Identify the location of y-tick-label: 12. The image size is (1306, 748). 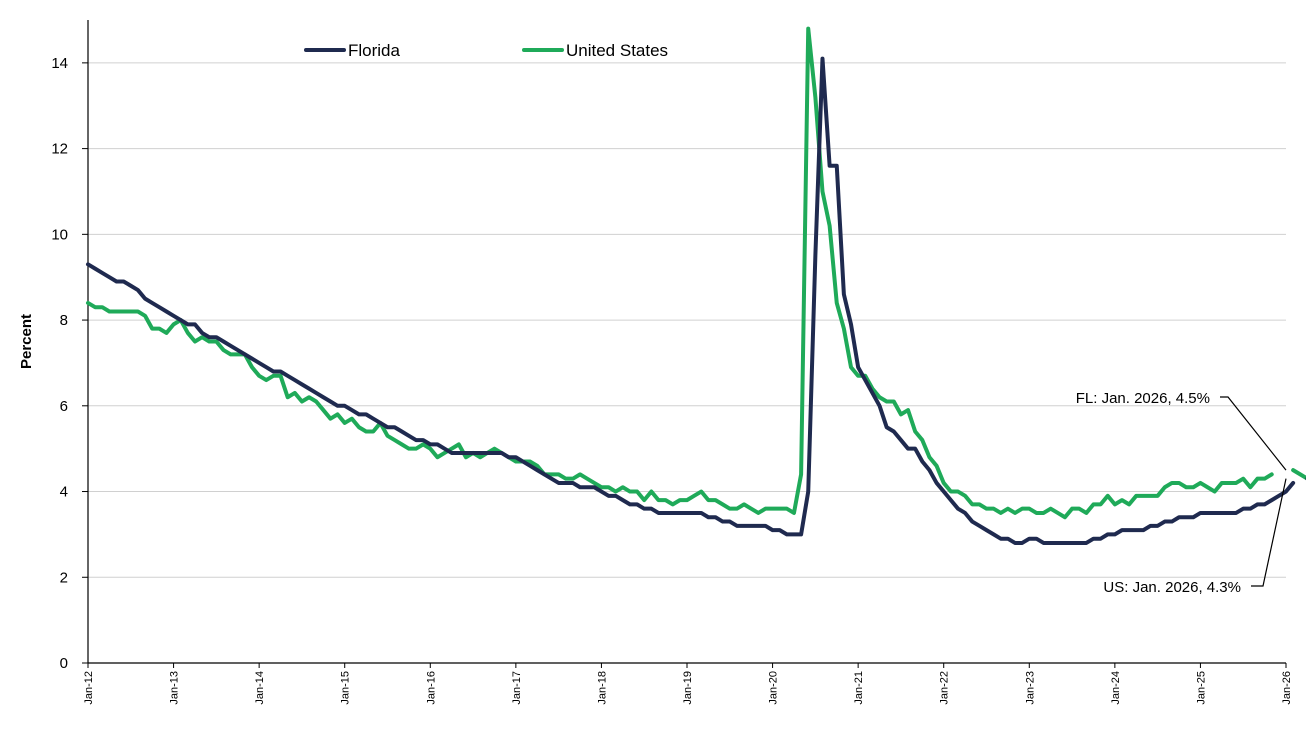
(59, 149).